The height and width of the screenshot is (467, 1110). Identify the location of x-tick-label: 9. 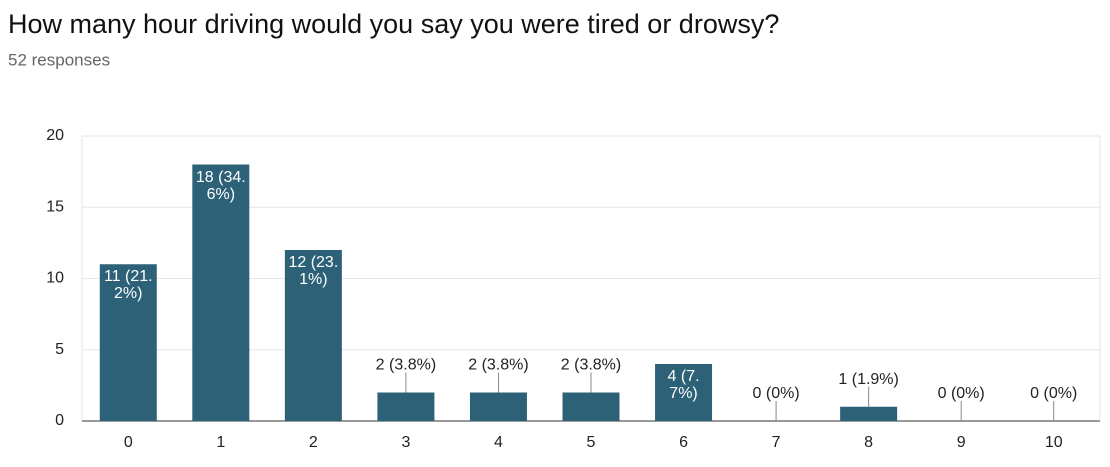
(961, 442).